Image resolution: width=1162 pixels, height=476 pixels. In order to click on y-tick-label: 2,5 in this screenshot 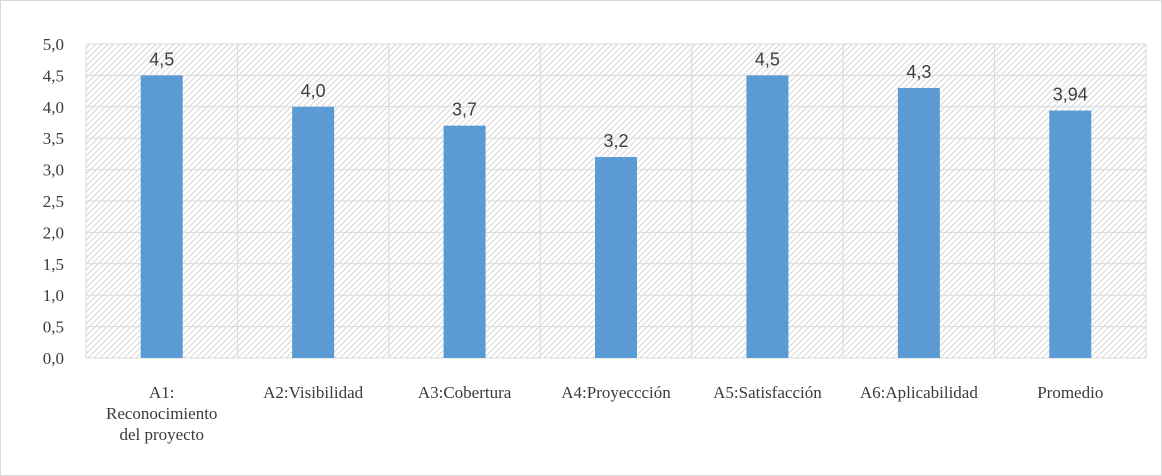, I will do `click(53, 201)`.